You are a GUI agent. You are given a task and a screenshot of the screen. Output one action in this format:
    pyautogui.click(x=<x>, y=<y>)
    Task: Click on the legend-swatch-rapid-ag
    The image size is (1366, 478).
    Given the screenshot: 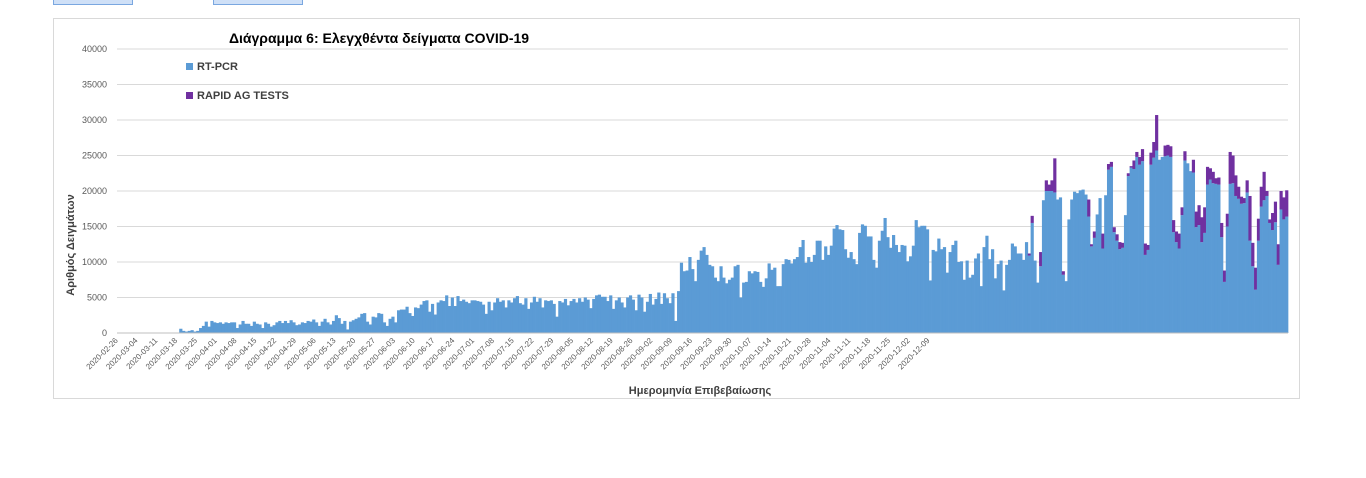 What is the action you would take?
    pyautogui.click(x=189, y=95)
    